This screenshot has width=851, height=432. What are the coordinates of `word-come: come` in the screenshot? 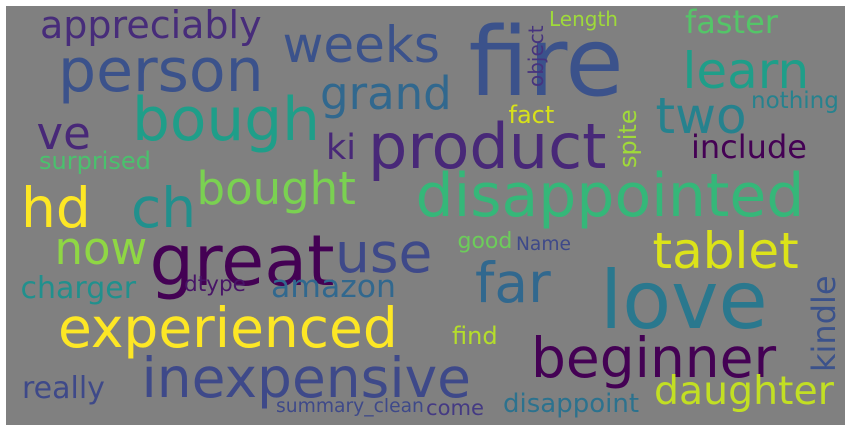 It's located at (455, 407).